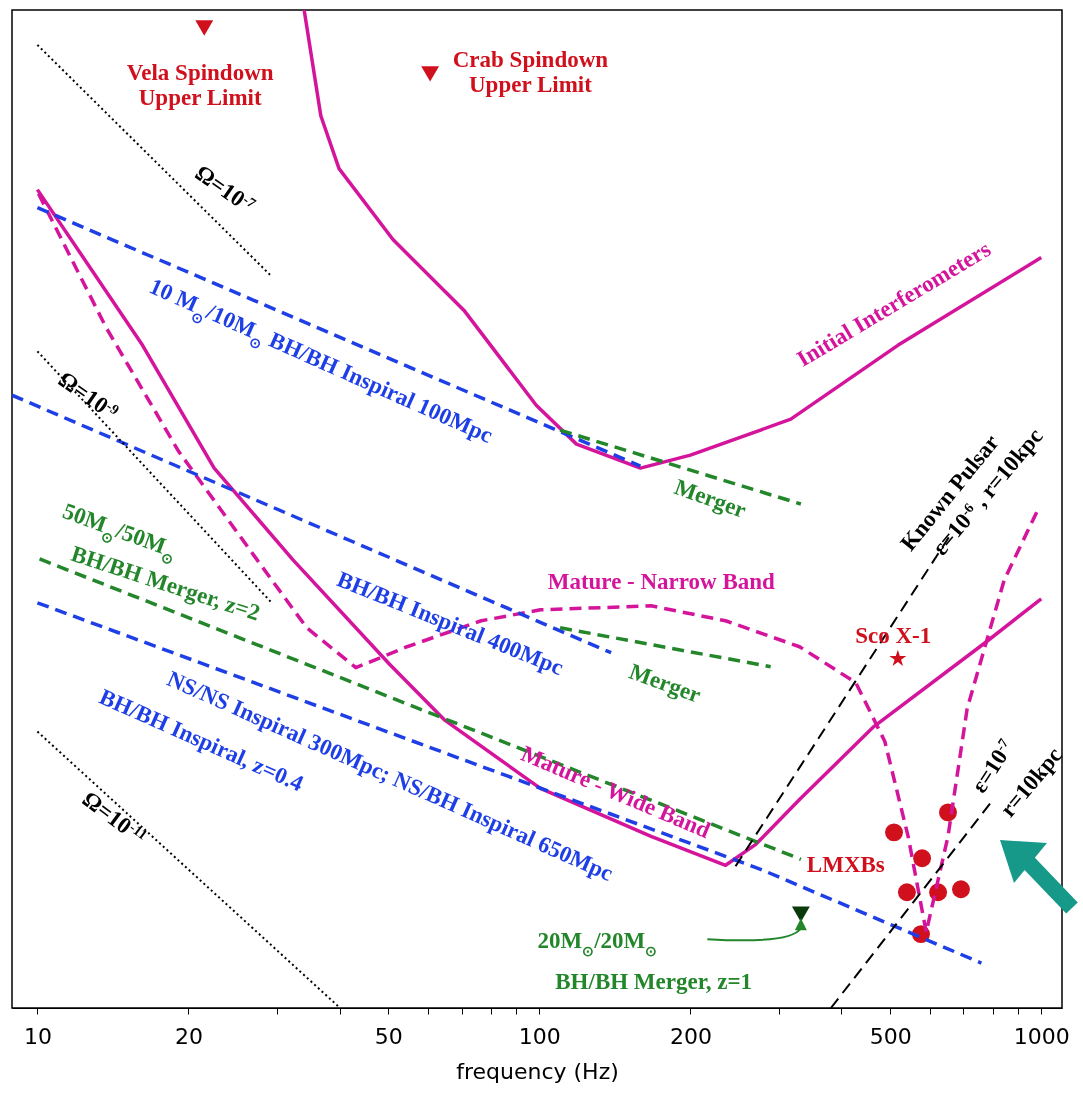 The image size is (1083, 1119). I want to click on x-tick-label: 20, so click(188, 1036).